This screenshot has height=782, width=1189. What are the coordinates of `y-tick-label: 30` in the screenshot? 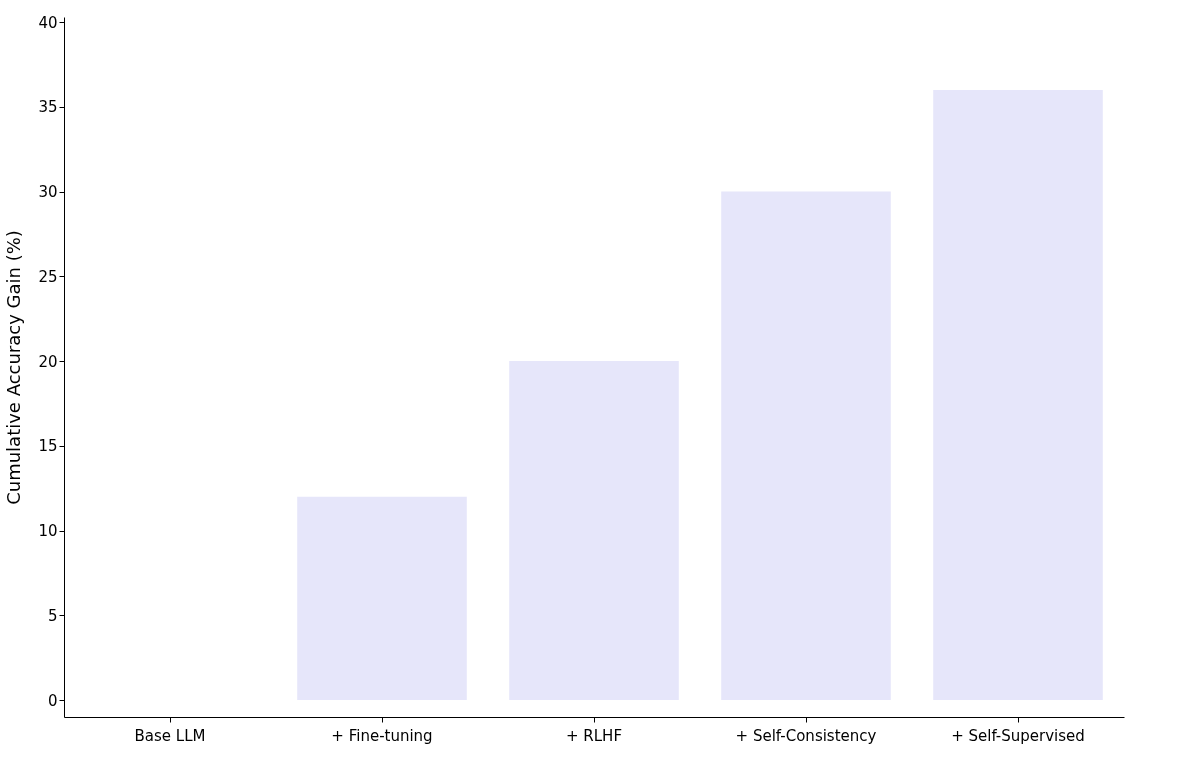 It's located at (48, 192).